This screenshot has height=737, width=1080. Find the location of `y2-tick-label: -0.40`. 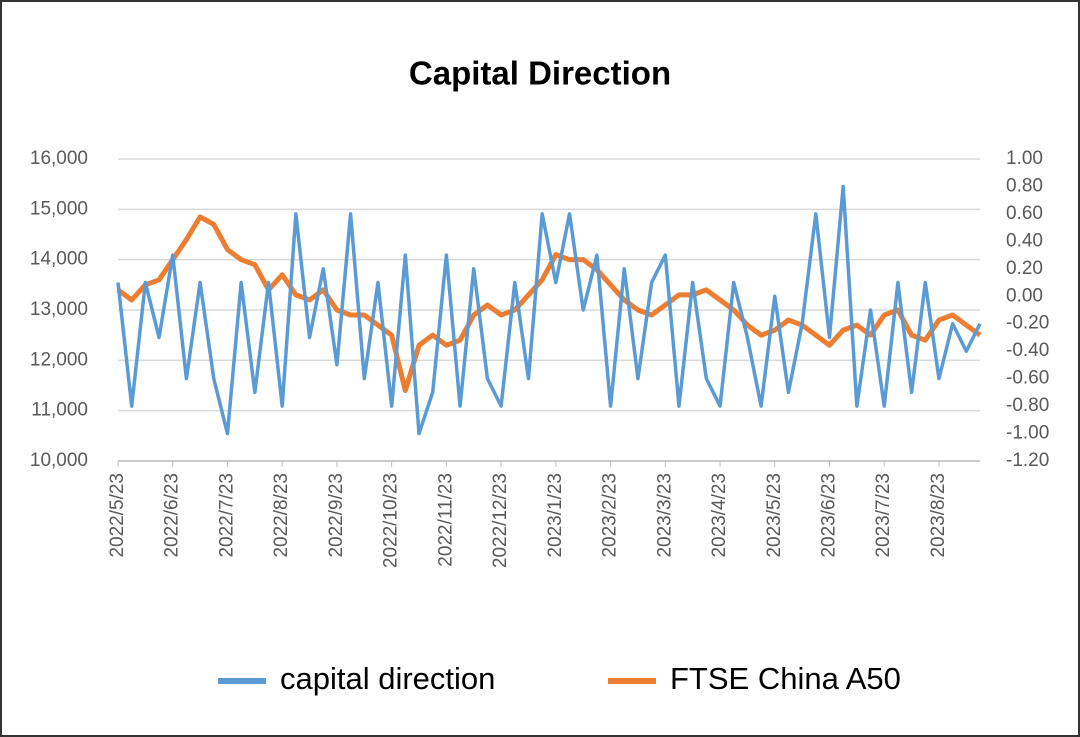

y2-tick-label: -0.40 is located at coordinates (1027, 350).